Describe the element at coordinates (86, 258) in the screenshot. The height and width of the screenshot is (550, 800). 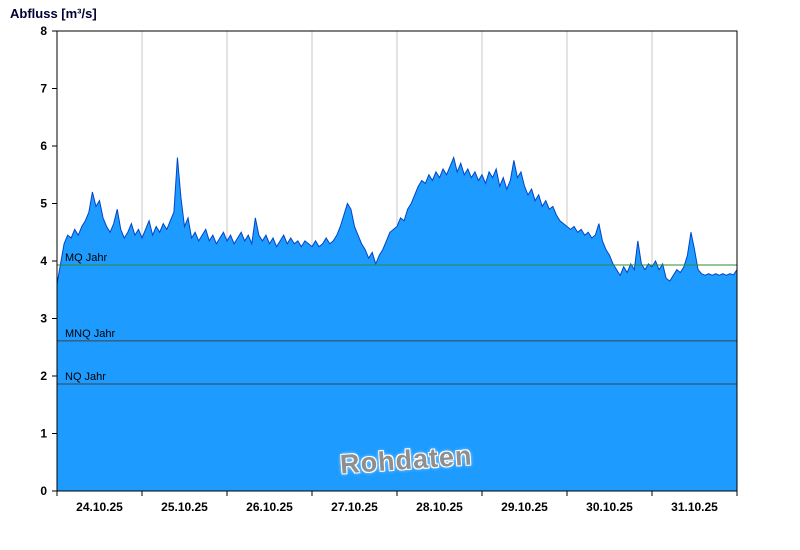
I see `reference-line-label: MQ Jahr` at that location.